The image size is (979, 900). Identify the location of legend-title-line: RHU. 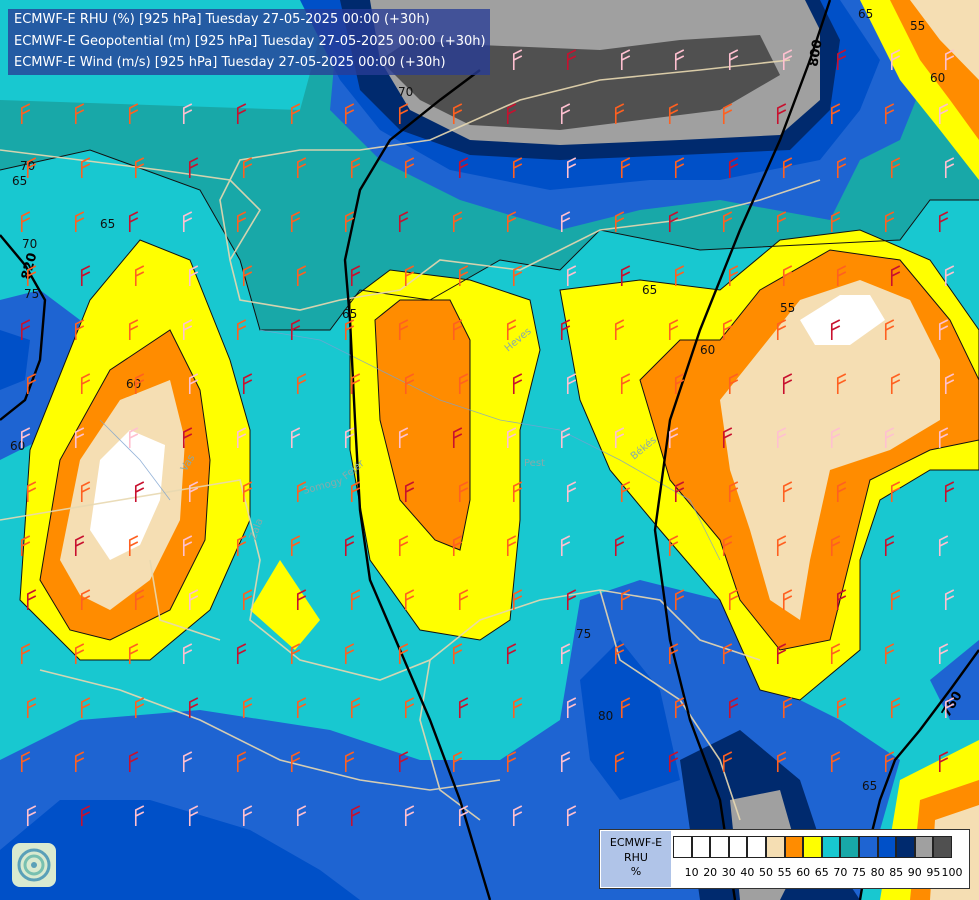
(636, 857).